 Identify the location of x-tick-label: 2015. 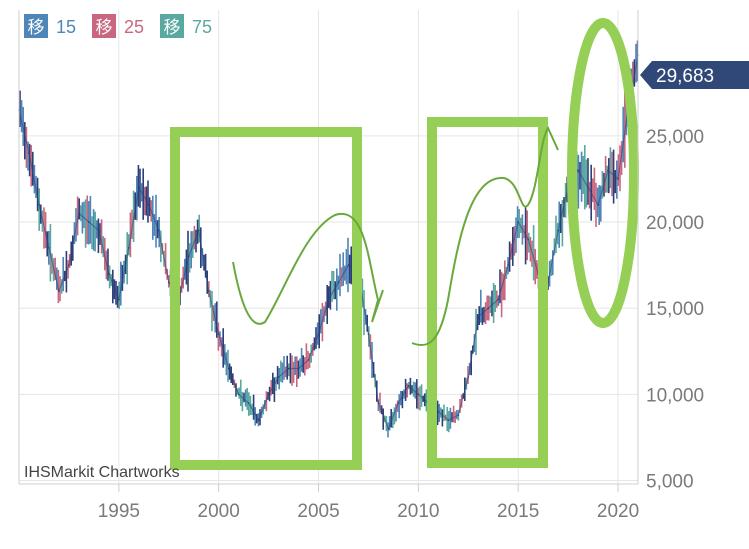
(518, 511).